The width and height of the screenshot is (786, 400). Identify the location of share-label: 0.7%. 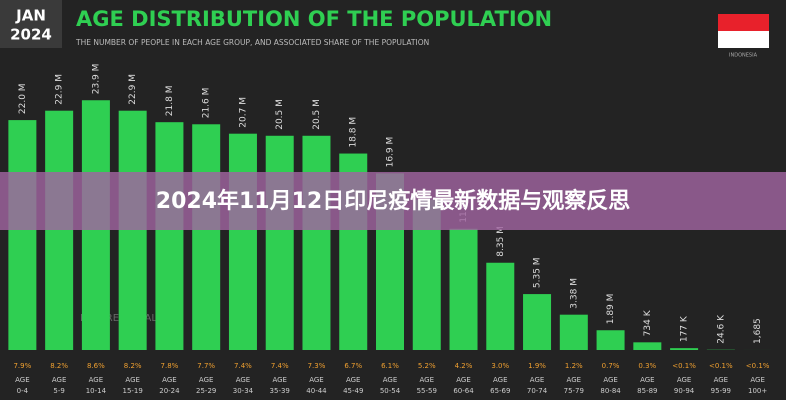
(611, 366).